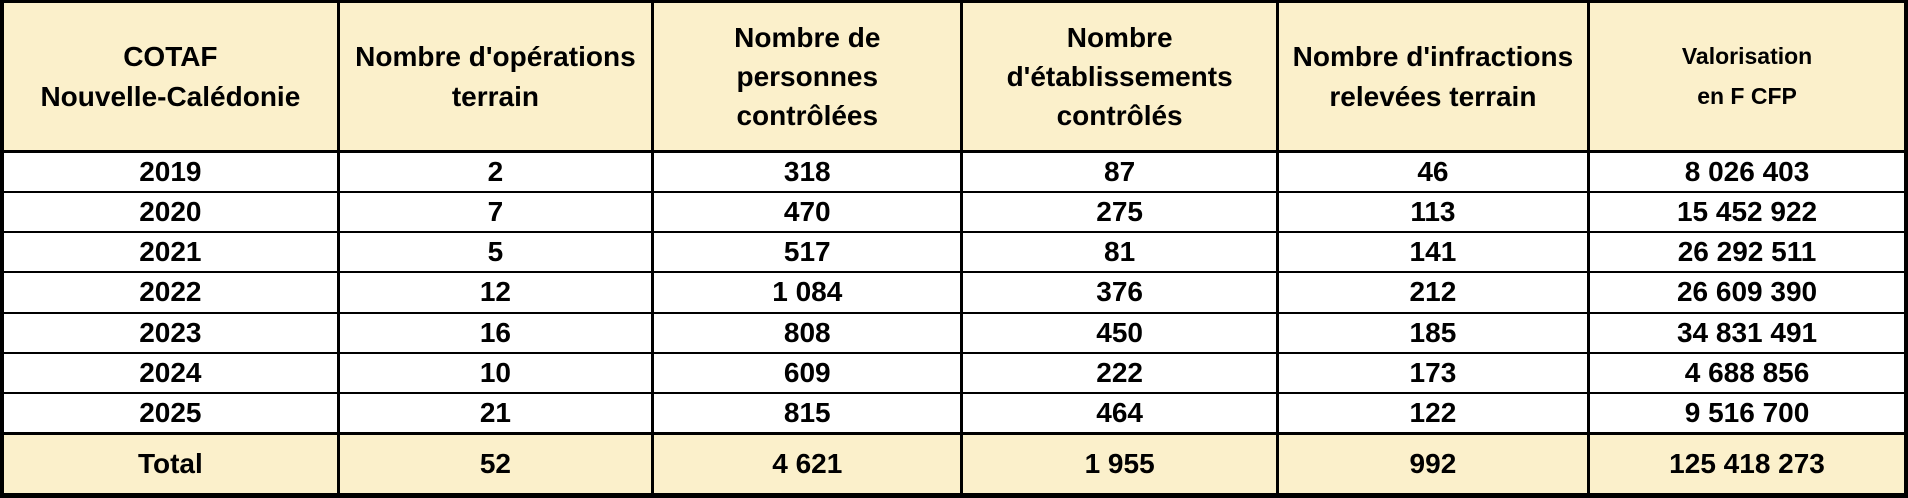  What do you see at coordinates (170, 76) in the screenshot?
I see `header-cotaf-nouvelle-caledonie: COTAF Nouvelle-Calédonie` at bounding box center [170, 76].